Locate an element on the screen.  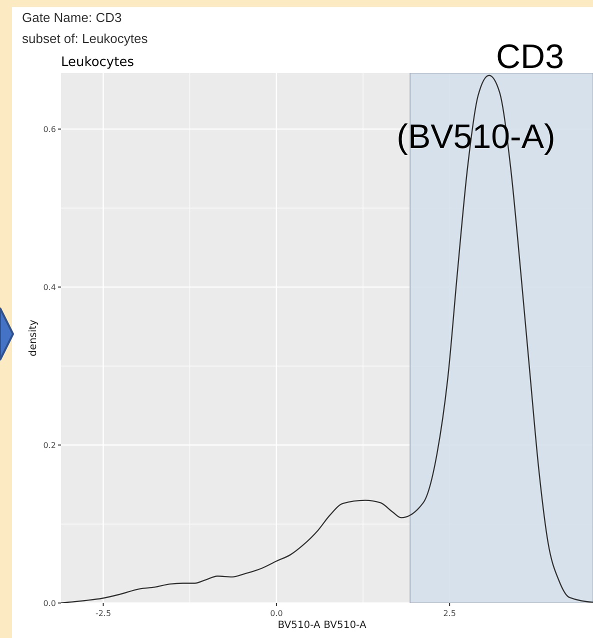
x-tick-label: -2.5 is located at coordinates (103, 613).